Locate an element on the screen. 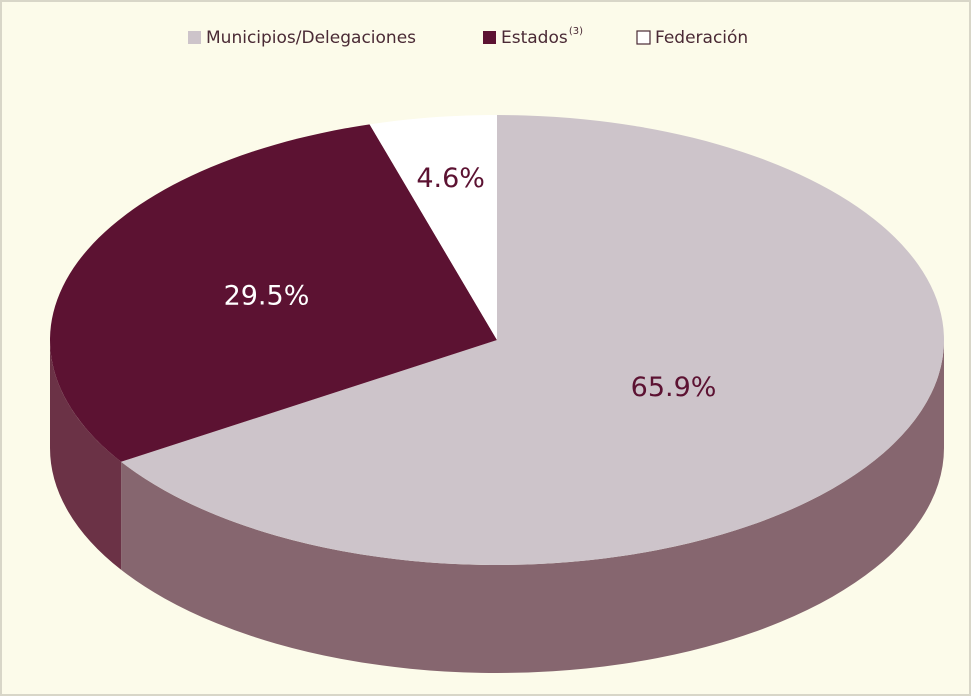  legend-label: Estados is located at coordinates (534, 38).